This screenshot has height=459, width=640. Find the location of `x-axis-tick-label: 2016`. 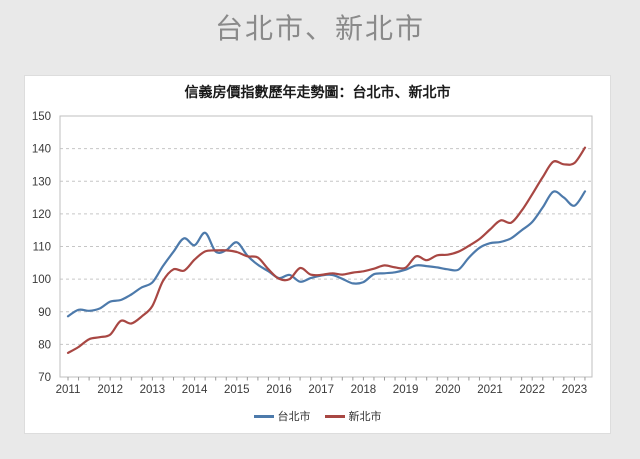

x-axis-tick-label: 2016 is located at coordinates (279, 390).